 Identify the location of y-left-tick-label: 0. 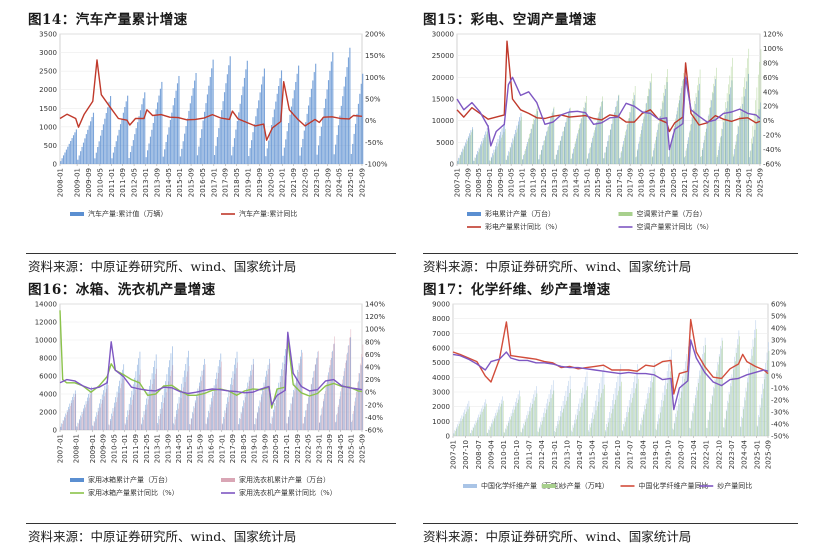
(55, 165).